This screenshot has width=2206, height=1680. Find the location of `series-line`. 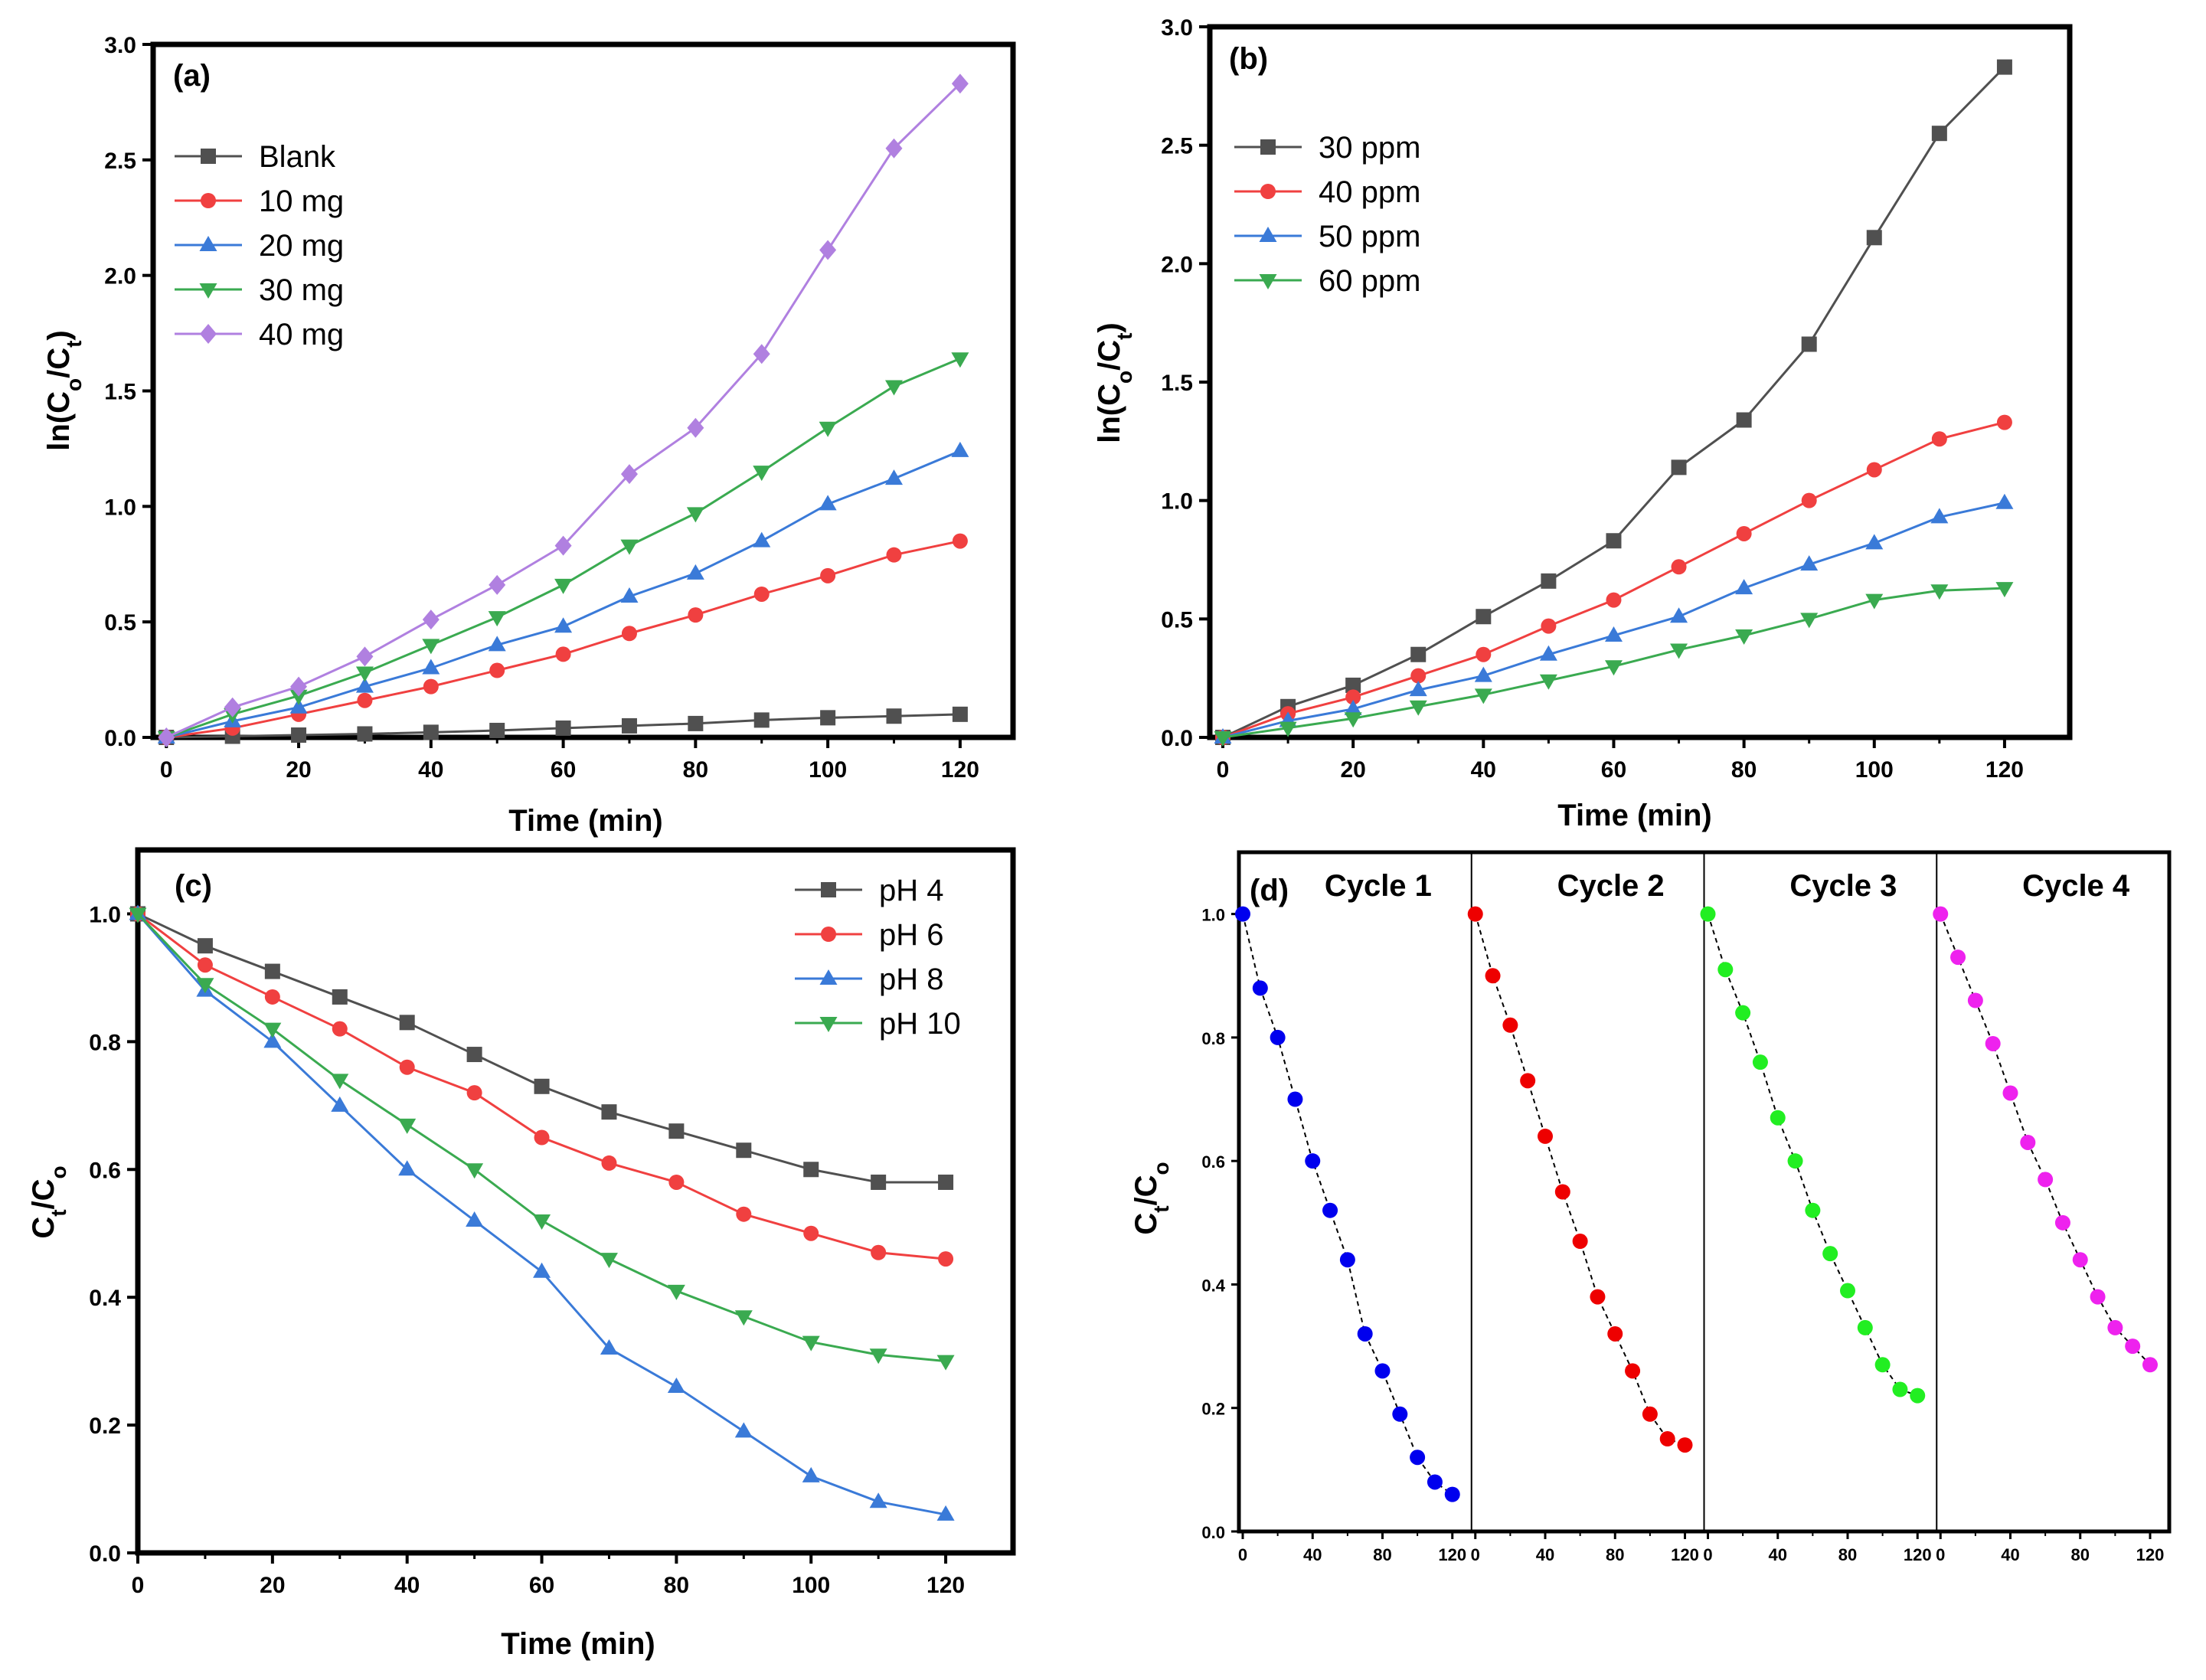

series-line is located at coordinates (541, 1214).